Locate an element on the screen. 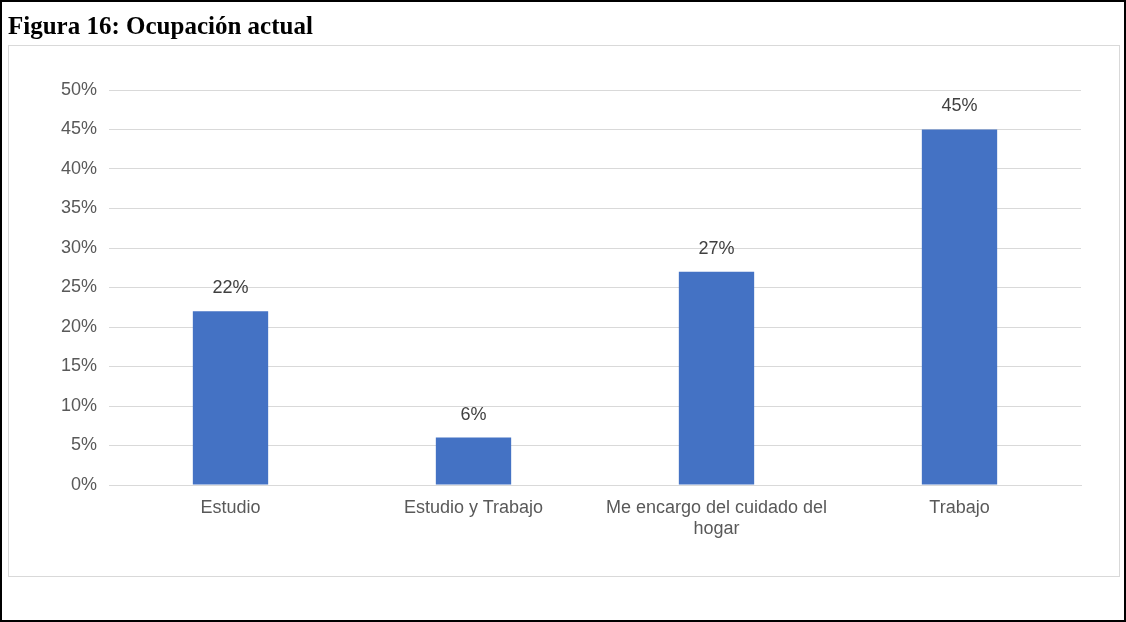 The height and width of the screenshot is (622, 1126). data-label: 45% is located at coordinates (959, 105).